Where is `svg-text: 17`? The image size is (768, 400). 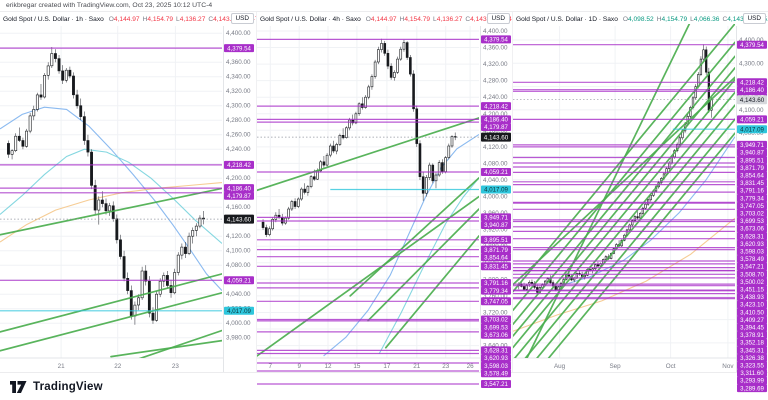
svg-text: 17 is located at coordinates (387, 366).